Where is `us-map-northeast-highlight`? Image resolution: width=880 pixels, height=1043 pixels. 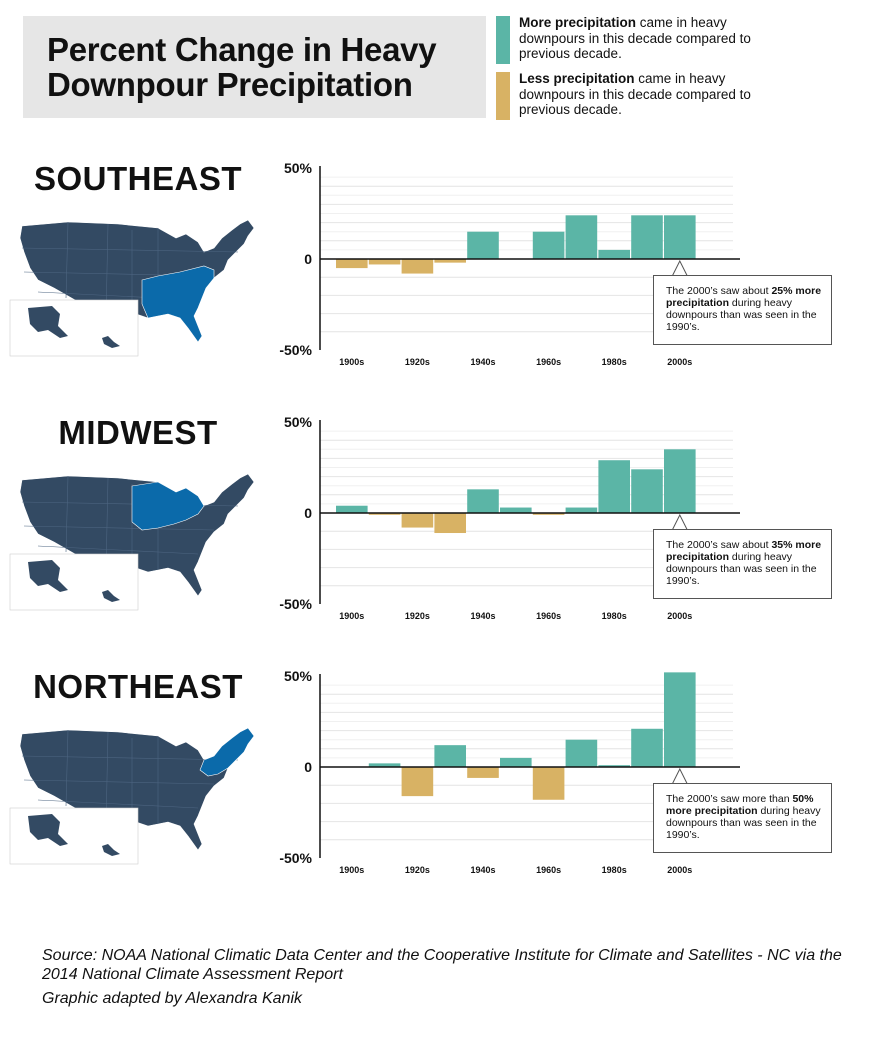 us-map-northeast-highlight is located at coordinates (132, 796).